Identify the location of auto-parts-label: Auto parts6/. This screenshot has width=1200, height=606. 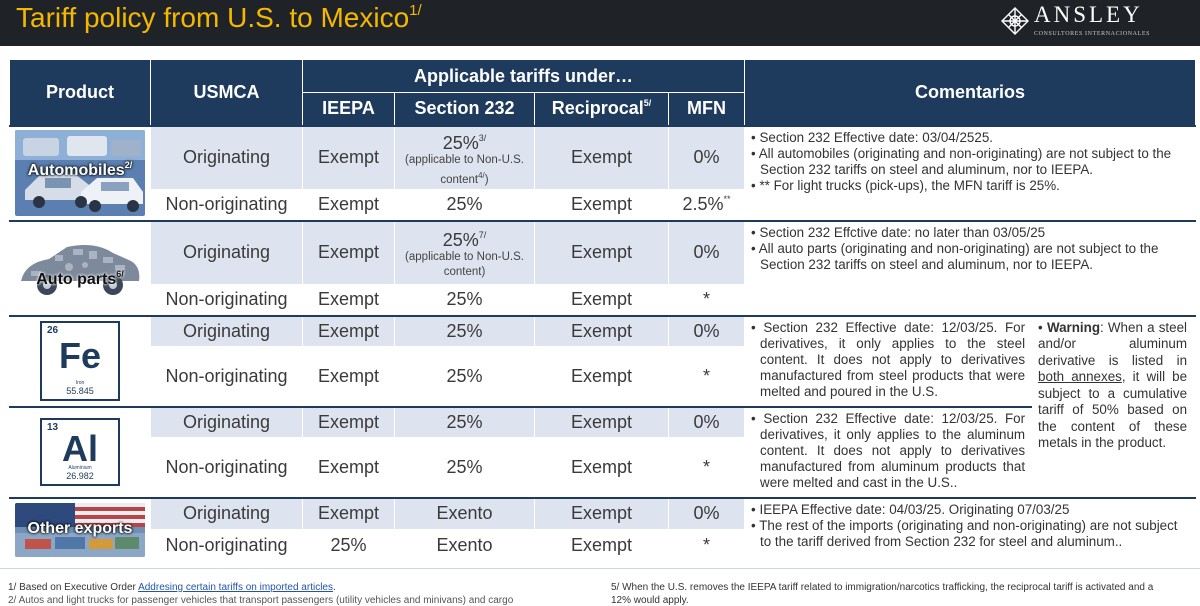
(80, 278).